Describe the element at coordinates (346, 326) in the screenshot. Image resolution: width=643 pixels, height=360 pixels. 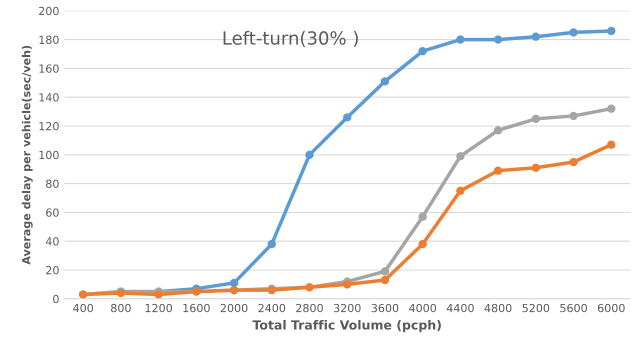
I see `x-axis-title: Total Traffic Volume (pcph)` at that location.